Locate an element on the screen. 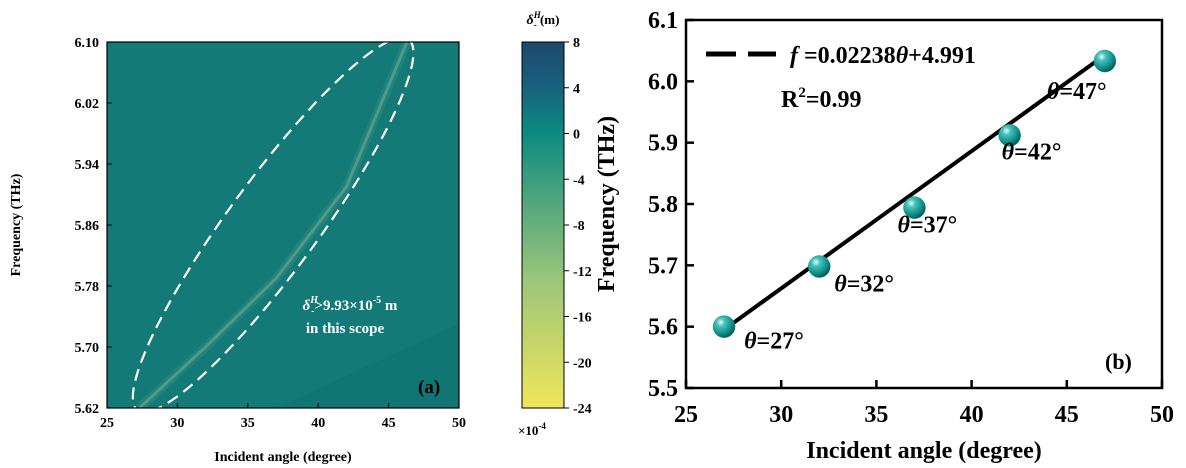  colorbar: δH - (m) 8 4 0 -4 -8 -12 -16 -20 -24 ×10⁻⁴ is located at coordinates (555, 224).